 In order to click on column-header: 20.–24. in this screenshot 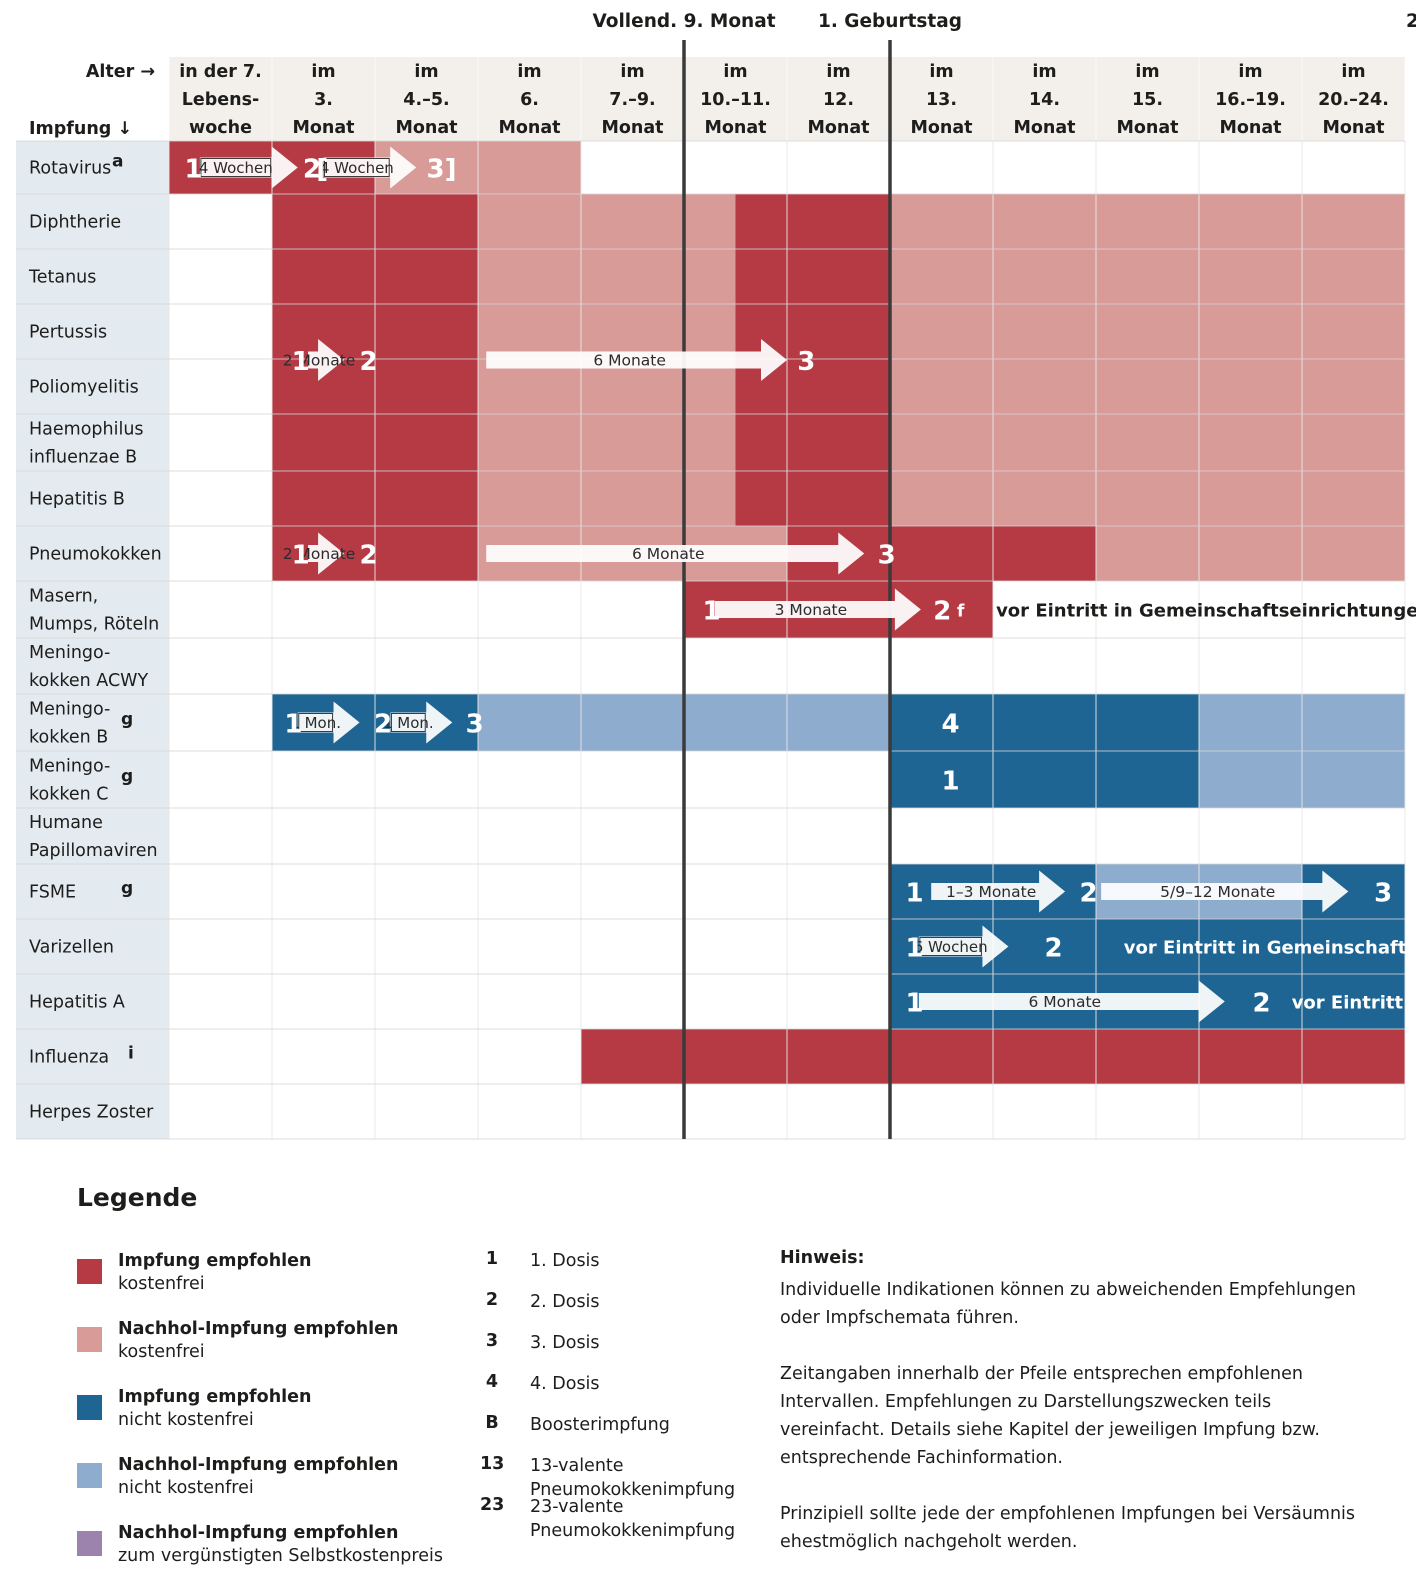, I will do `click(1353, 100)`.